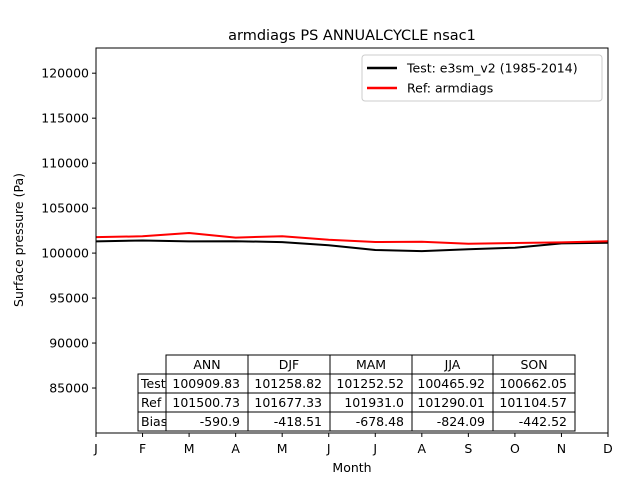  Describe the element at coordinates (298, 421) in the screenshot. I see `table-cell-value: -418.51` at that location.